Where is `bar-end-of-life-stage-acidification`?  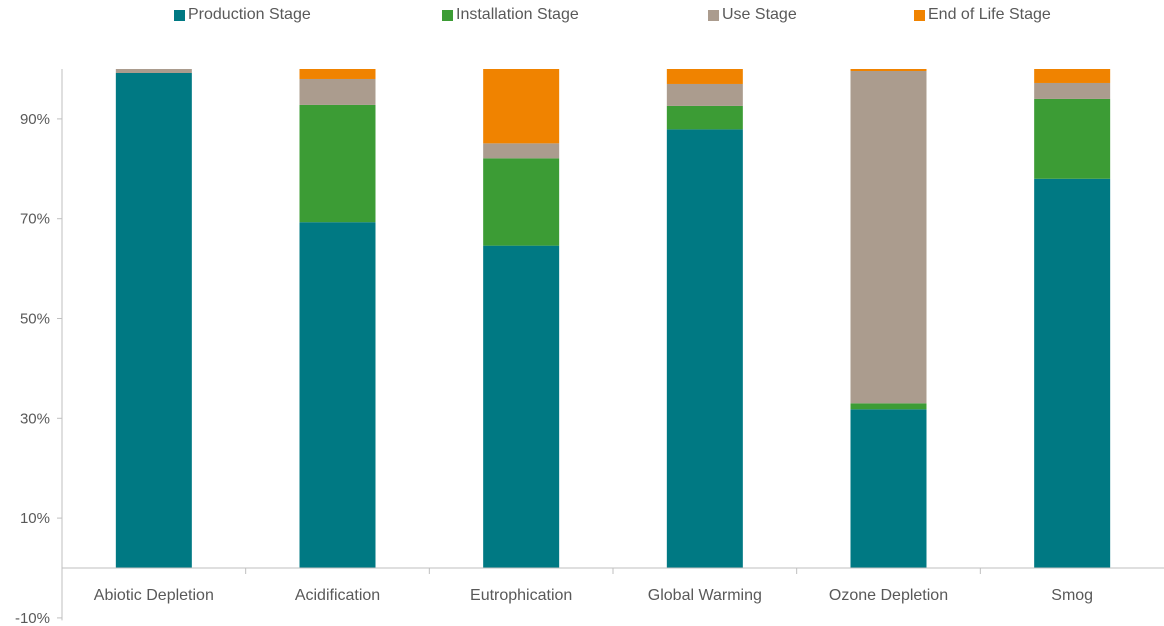
bar-end-of-life-stage-acidification is located at coordinates (337, 74).